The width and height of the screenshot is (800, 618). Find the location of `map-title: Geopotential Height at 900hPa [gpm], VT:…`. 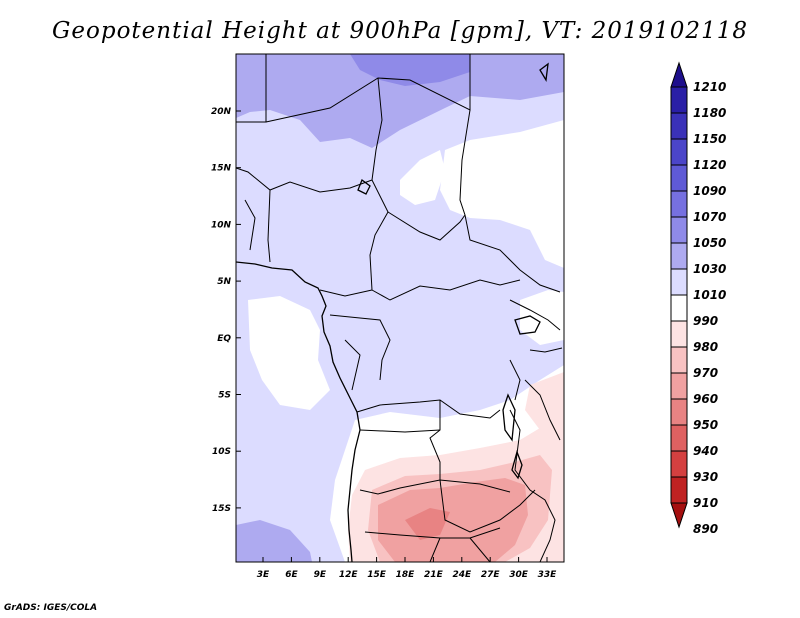

map-title: Geopotential Height at 900hPa [gpm], VT:… is located at coordinates (400, 31).